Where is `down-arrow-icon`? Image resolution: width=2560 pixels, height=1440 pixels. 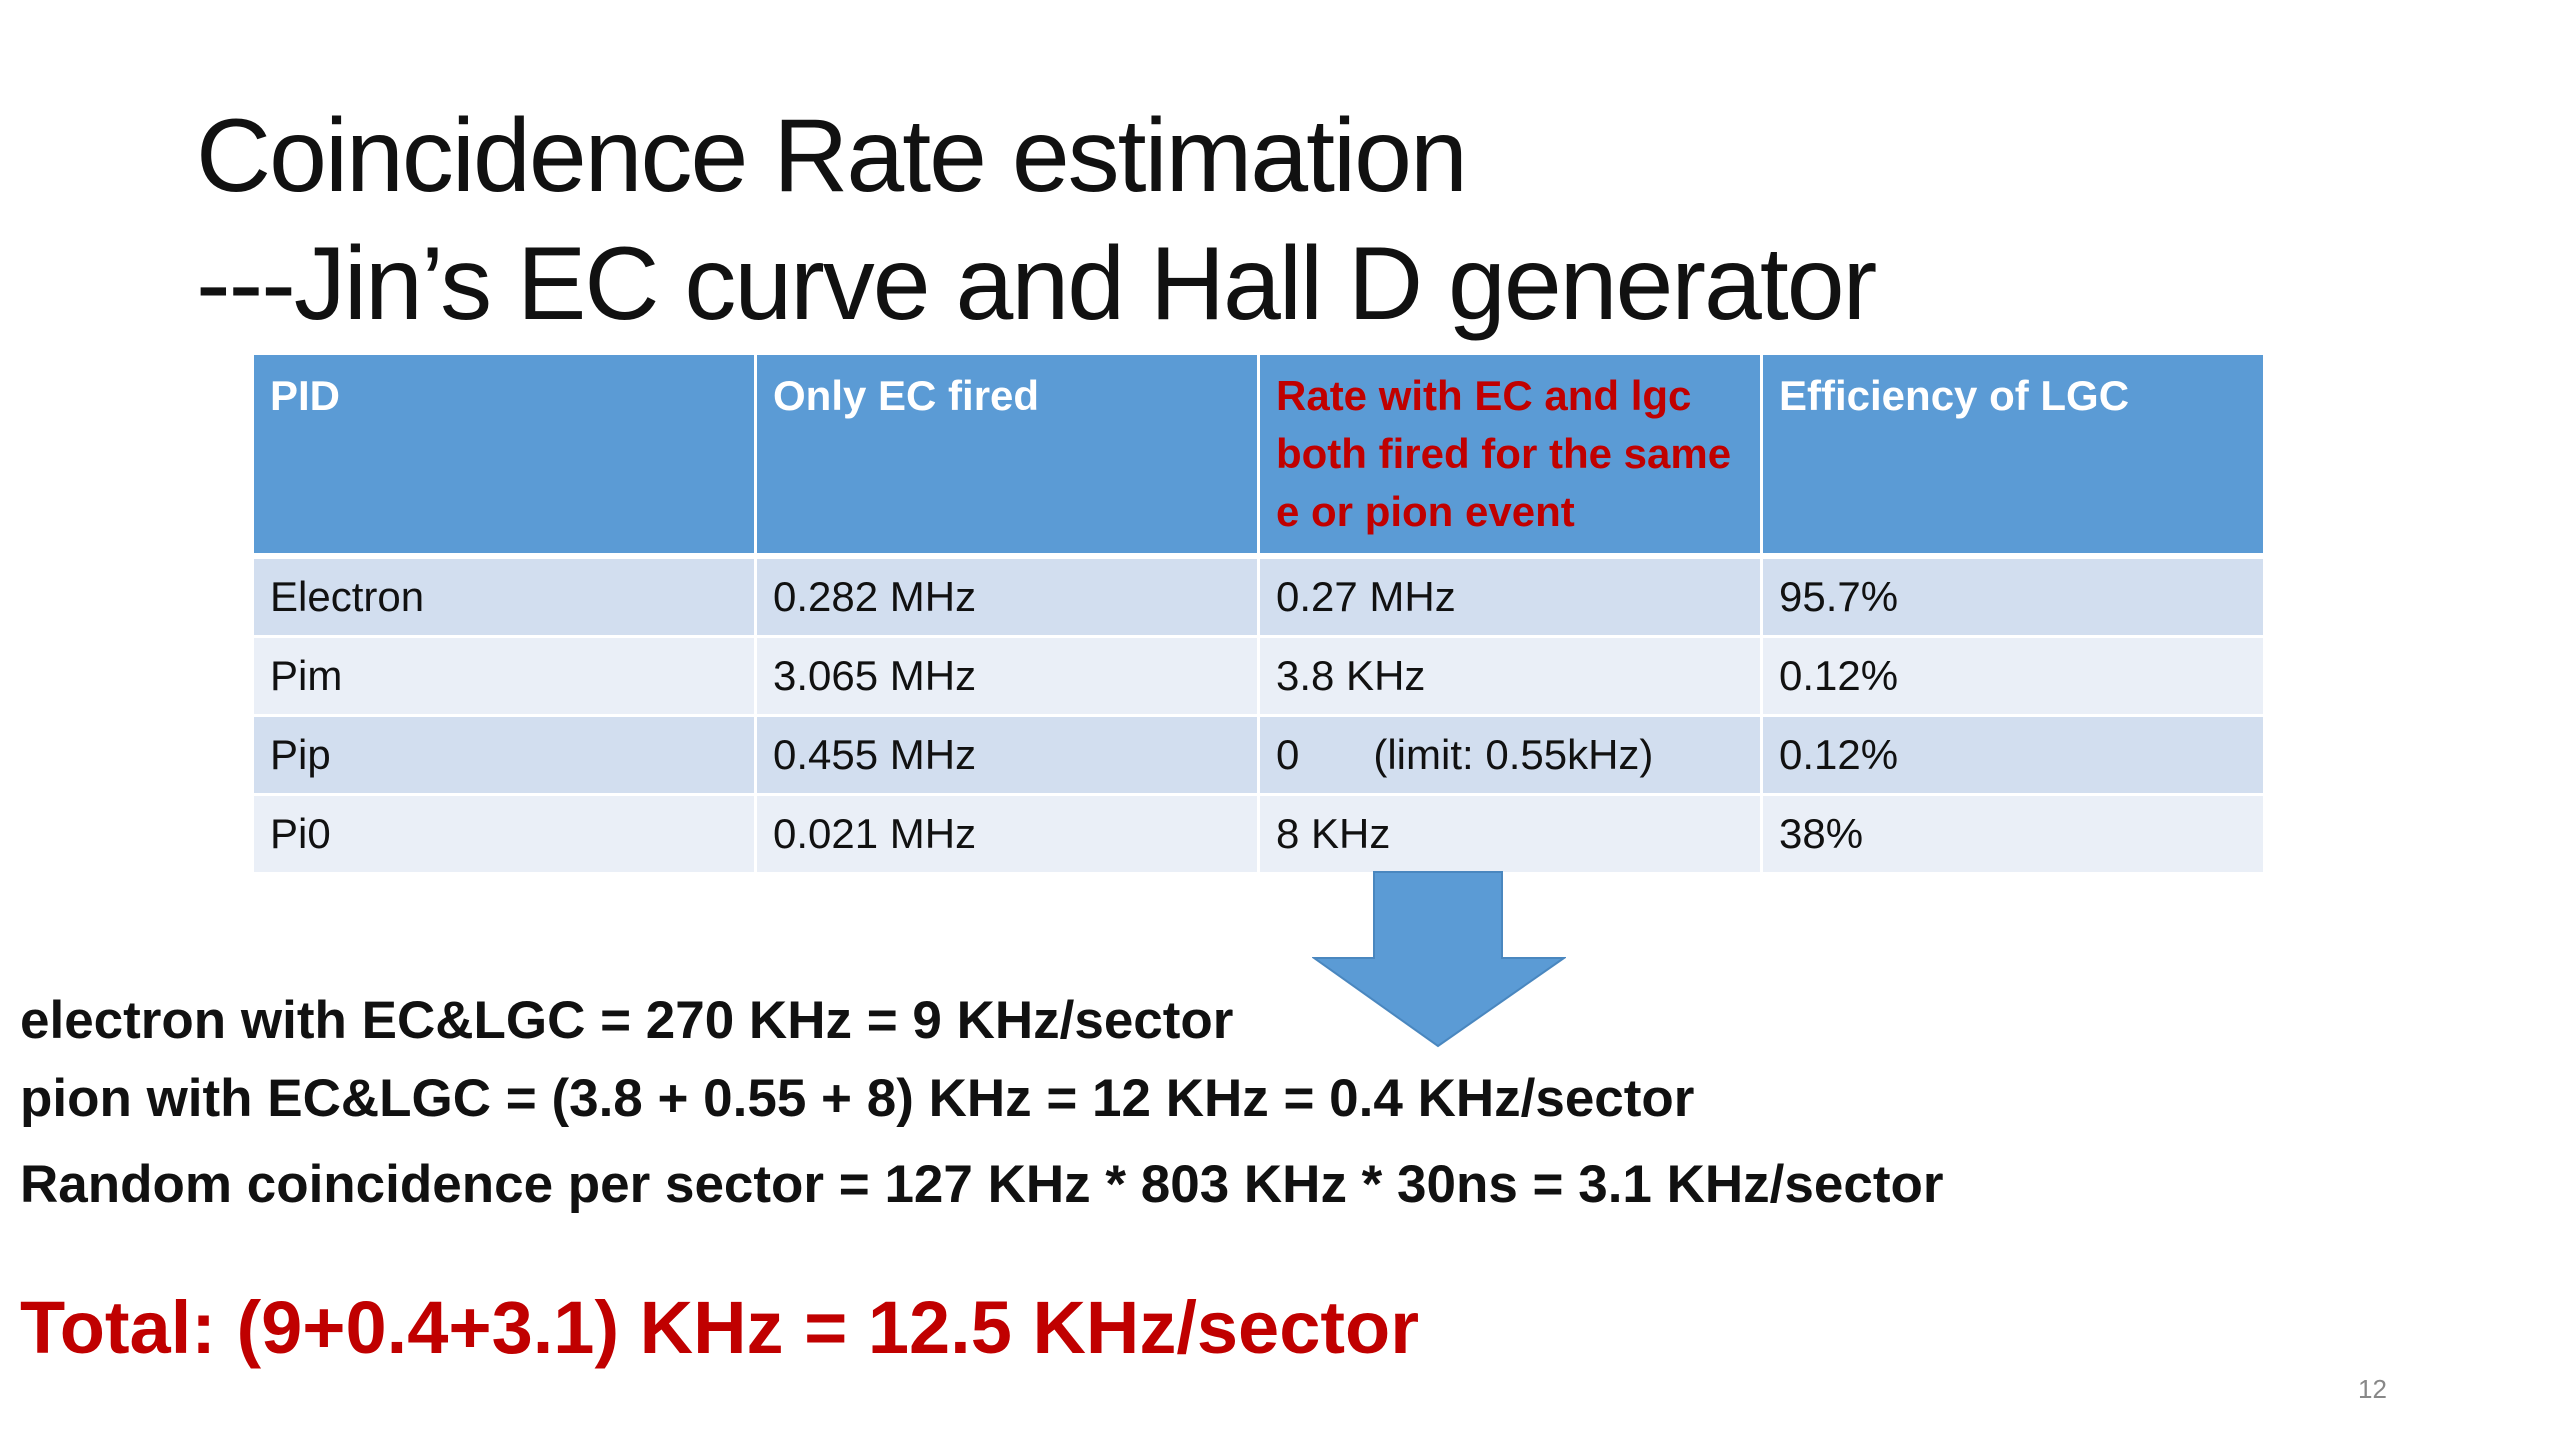
down-arrow-icon is located at coordinates (1439, 959).